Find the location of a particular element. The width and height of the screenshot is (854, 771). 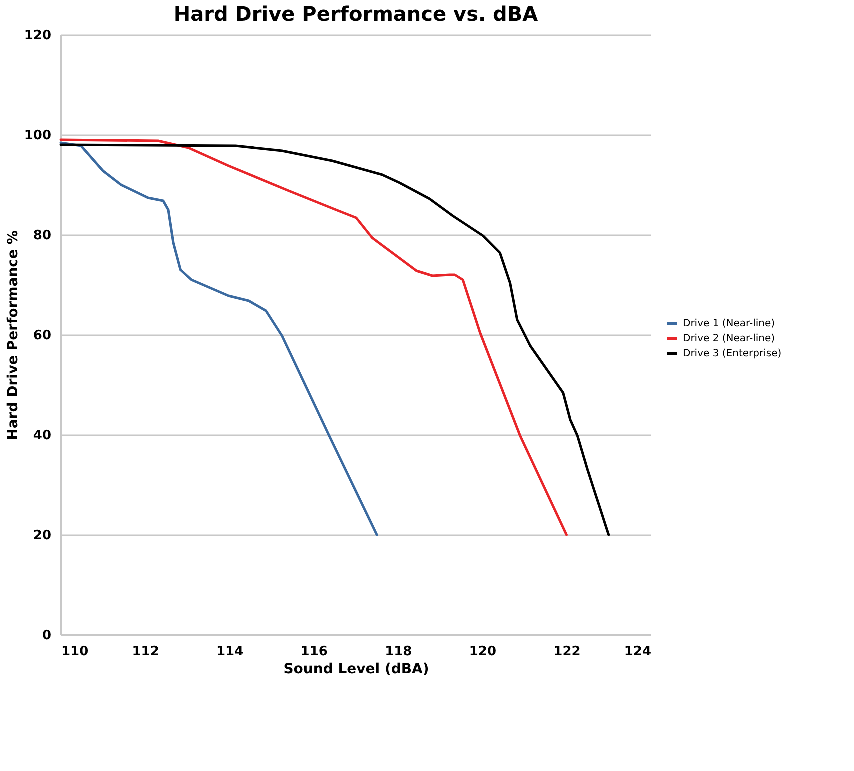

legend-label: Drive 2 (Near-line) is located at coordinates (729, 339).